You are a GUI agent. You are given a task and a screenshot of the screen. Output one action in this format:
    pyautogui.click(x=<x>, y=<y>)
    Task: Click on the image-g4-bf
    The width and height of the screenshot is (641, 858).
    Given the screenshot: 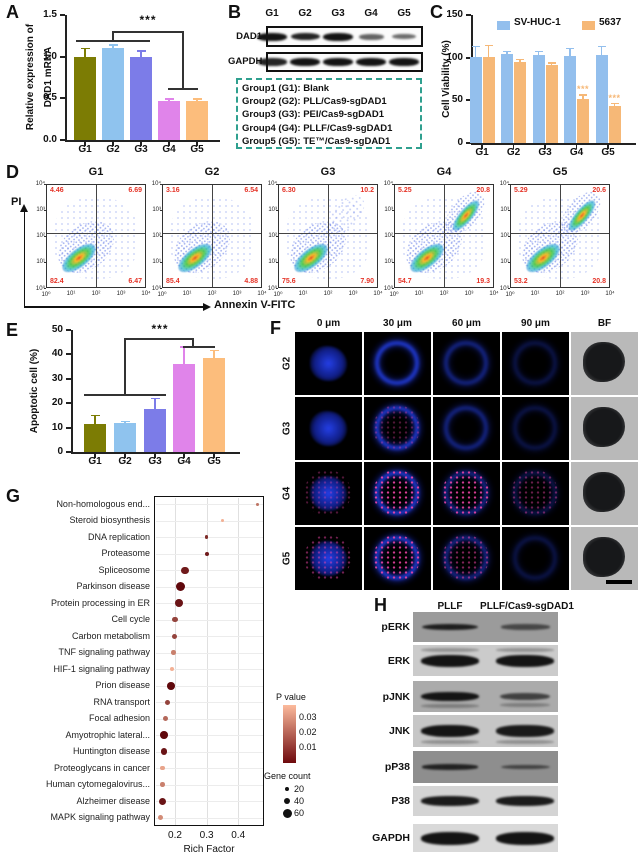 What is the action you would take?
    pyautogui.click(x=604, y=493)
    